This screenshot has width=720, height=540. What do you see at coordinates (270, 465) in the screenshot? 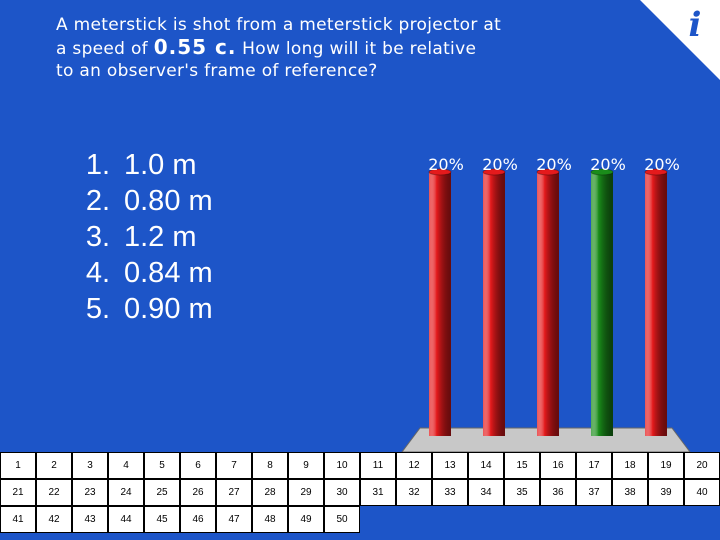
I see `responder-cell: 8` at bounding box center [270, 465].